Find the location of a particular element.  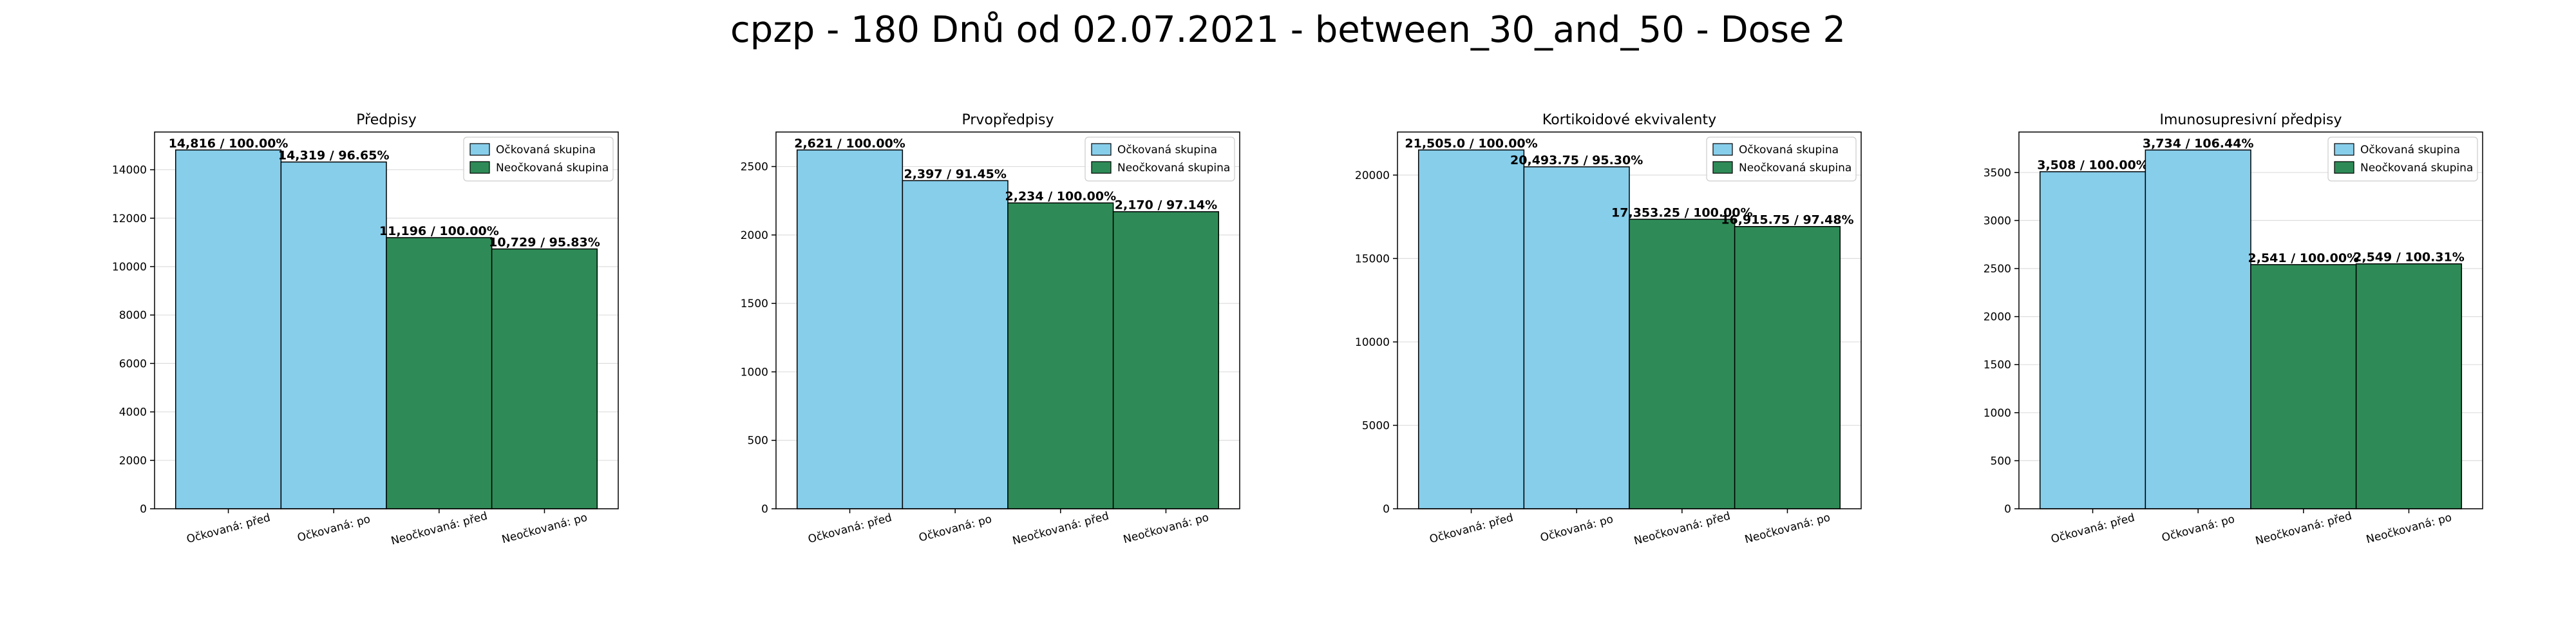

y-tick-label: 12000 is located at coordinates (129, 219).